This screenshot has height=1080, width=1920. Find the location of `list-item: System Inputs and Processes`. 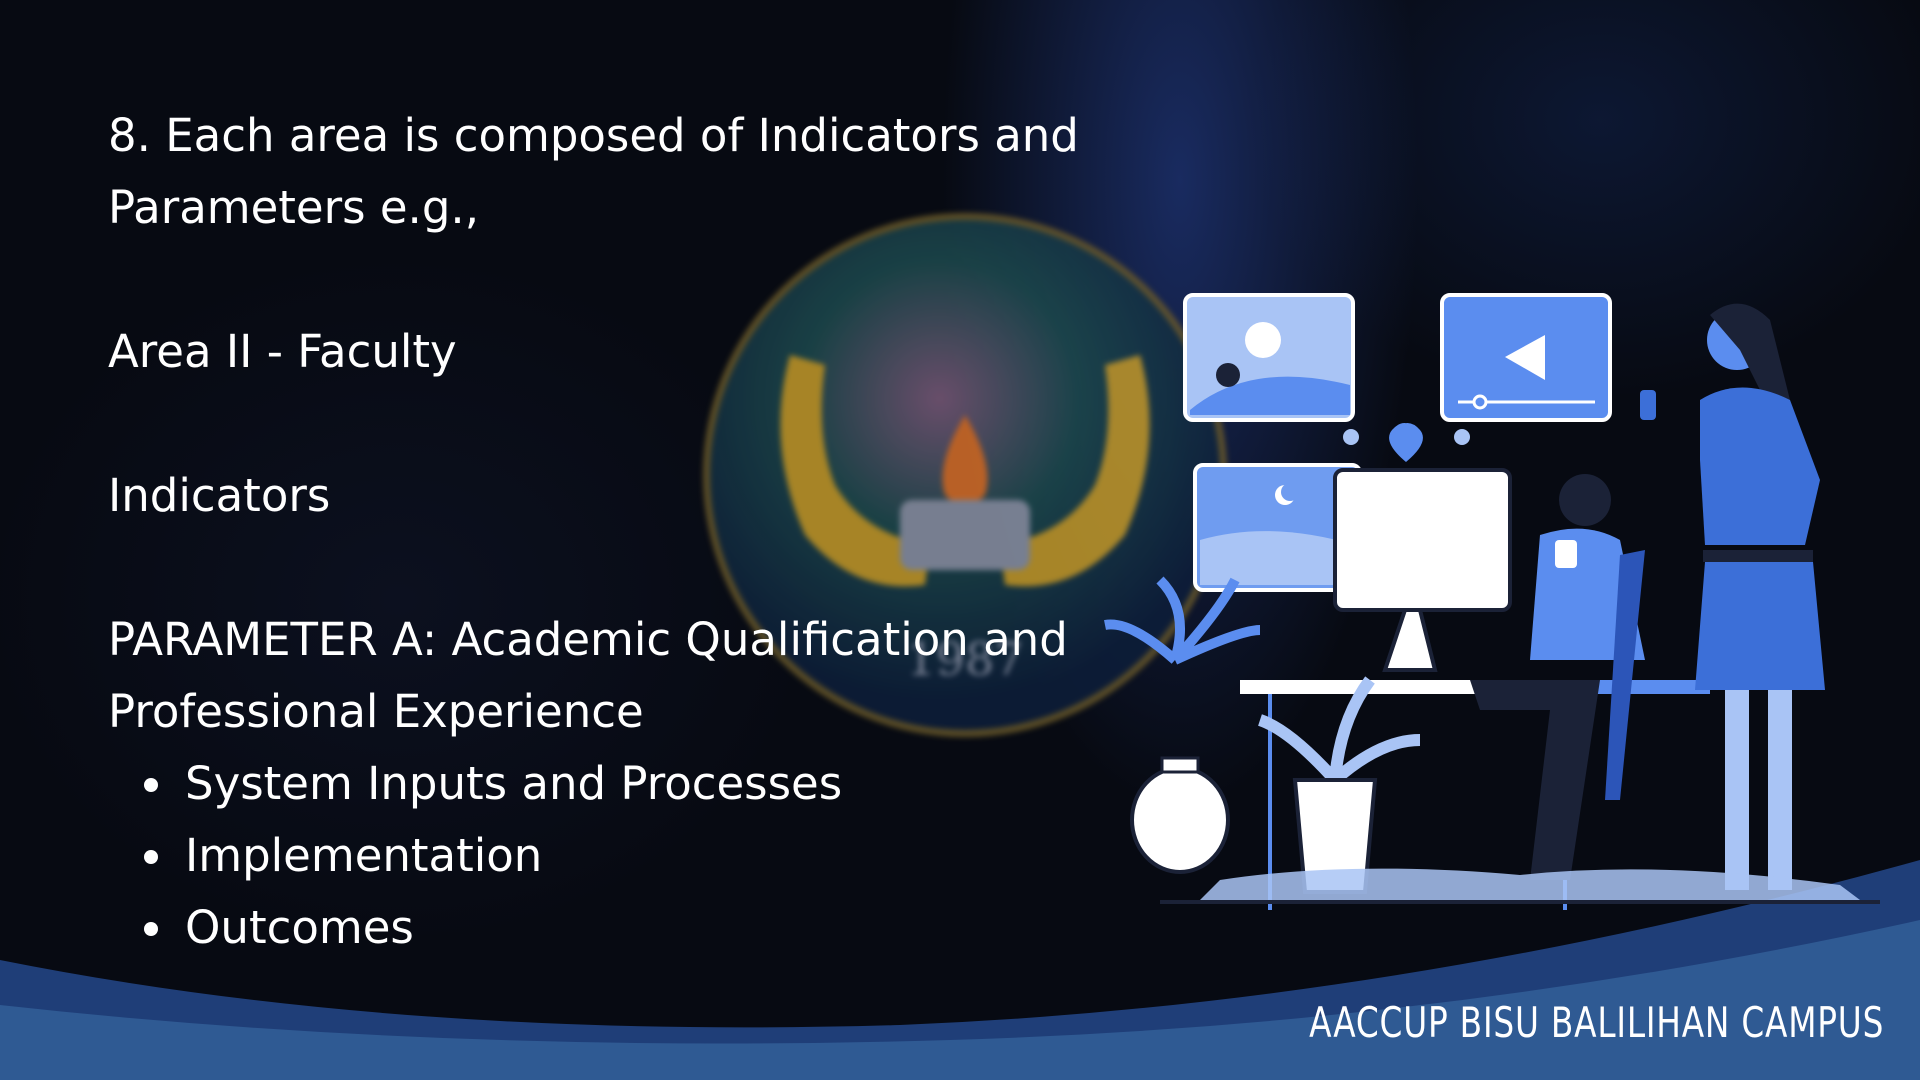

list-item: System Inputs and Processes is located at coordinates (600, 784).